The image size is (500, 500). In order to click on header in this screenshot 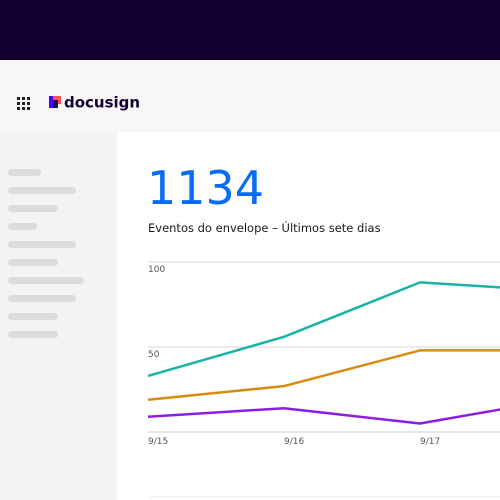, I will do `click(250, 96)`.